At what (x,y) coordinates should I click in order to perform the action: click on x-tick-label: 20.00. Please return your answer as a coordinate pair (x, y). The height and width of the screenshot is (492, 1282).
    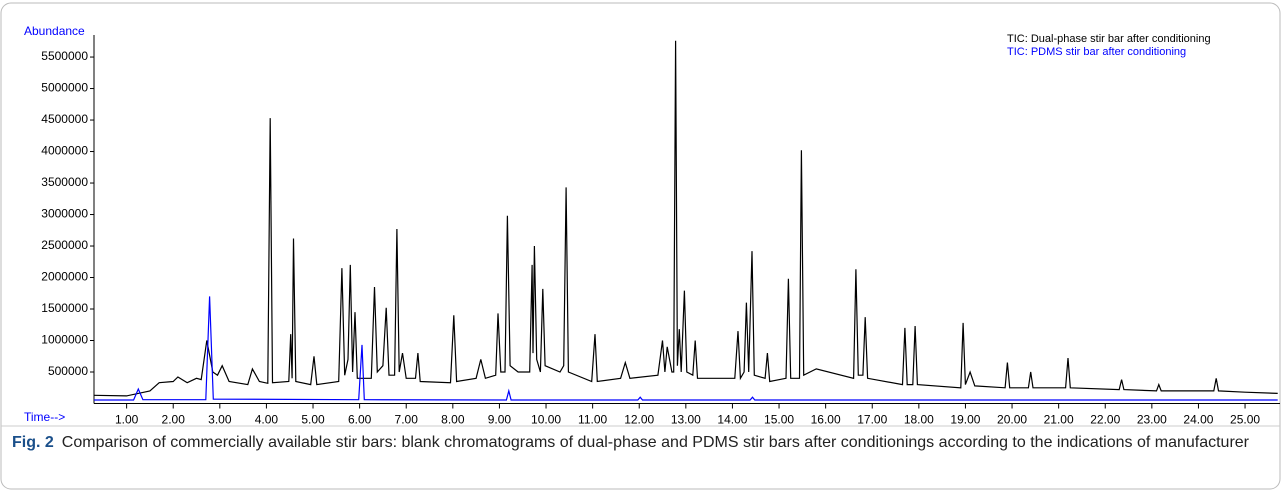
    Looking at the image, I should click on (1012, 420).